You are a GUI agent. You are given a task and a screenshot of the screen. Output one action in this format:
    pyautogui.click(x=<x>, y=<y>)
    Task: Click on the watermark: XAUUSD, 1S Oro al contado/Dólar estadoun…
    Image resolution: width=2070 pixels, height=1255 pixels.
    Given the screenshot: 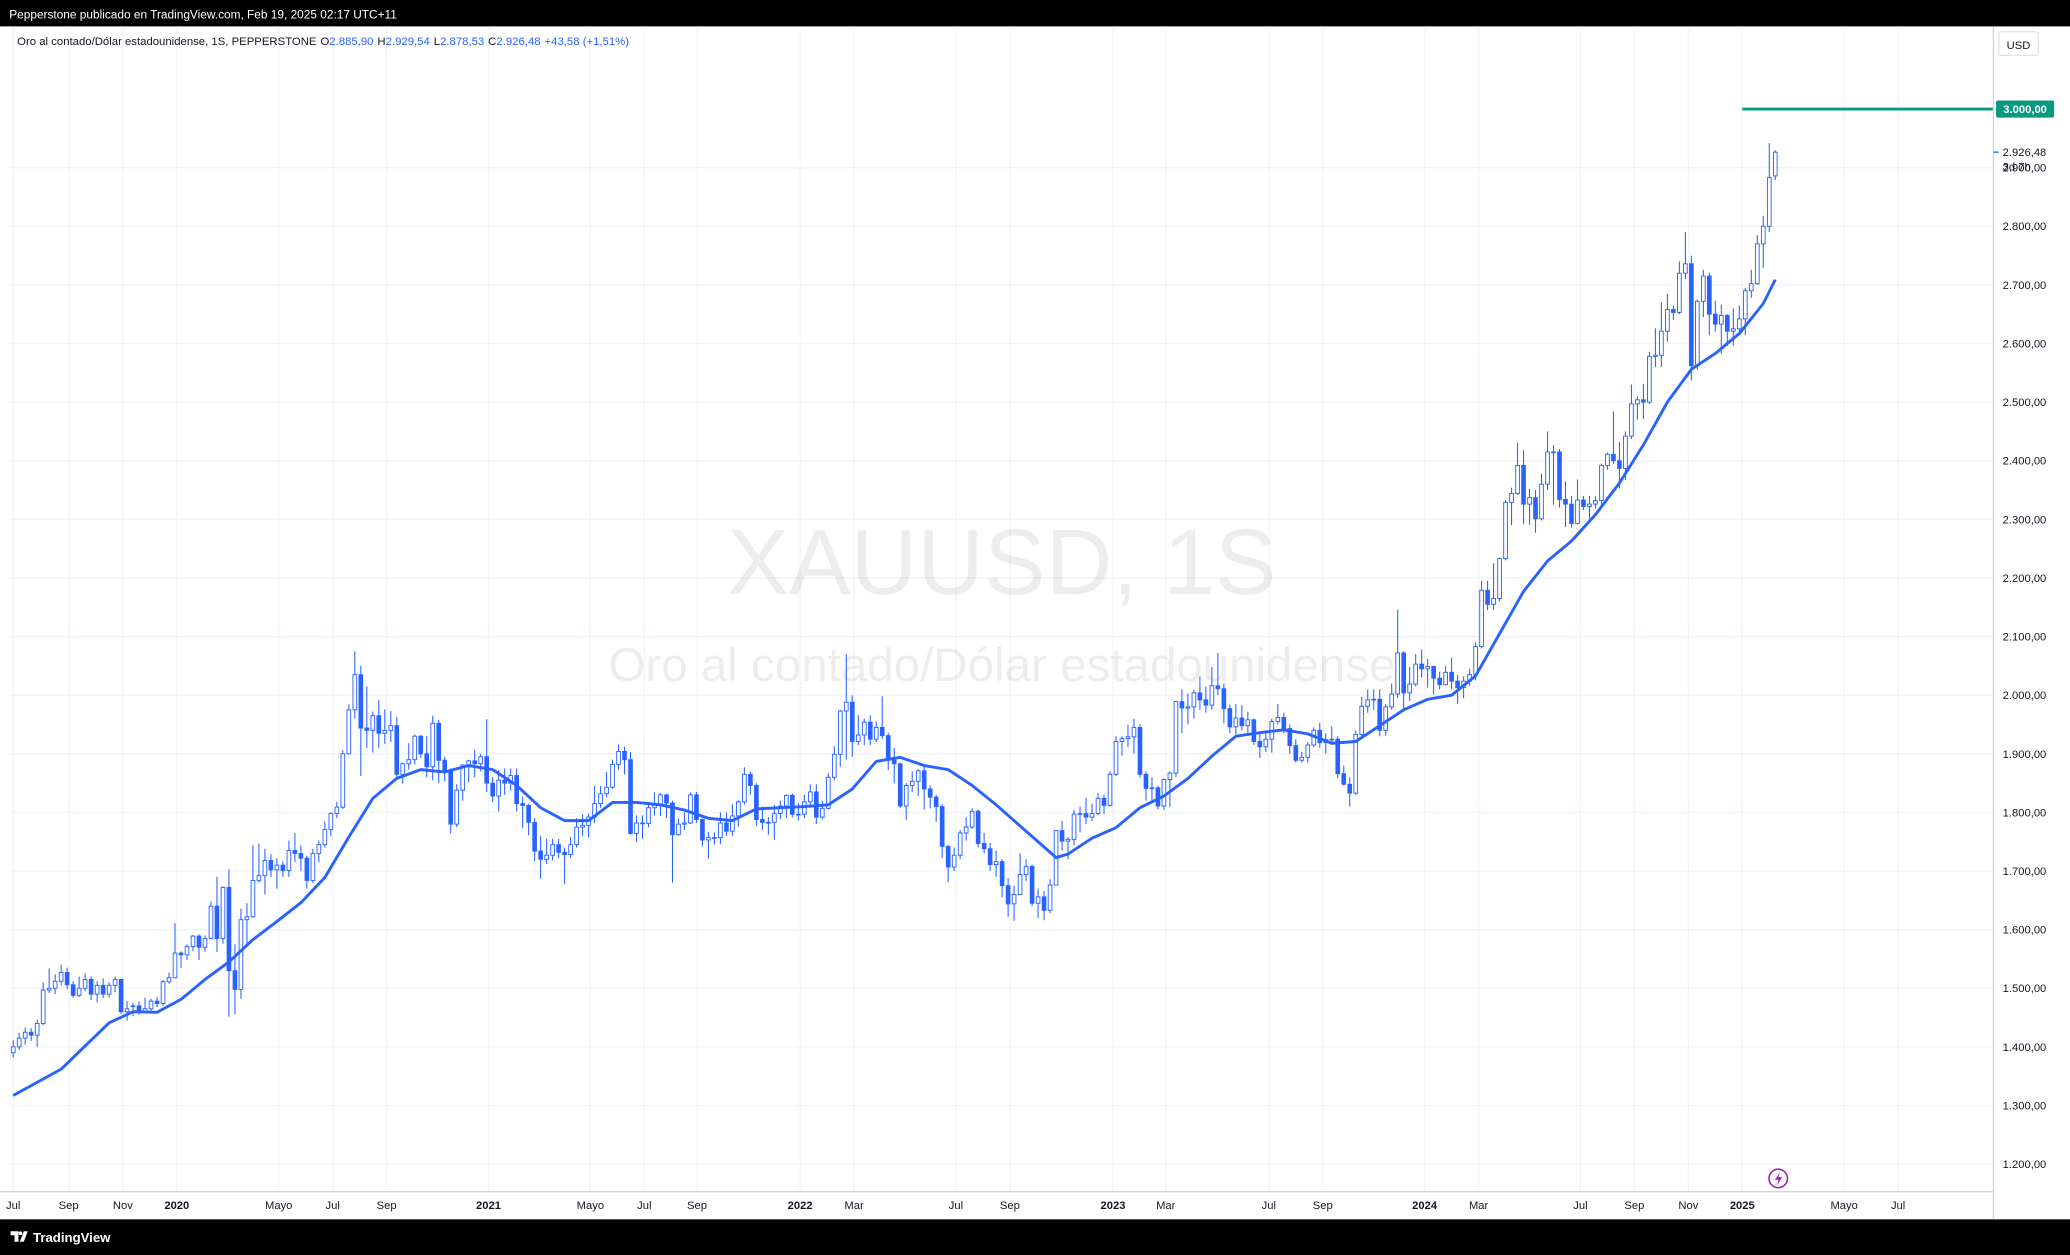 What is the action you would take?
    pyautogui.click(x=1001, y=601)
    